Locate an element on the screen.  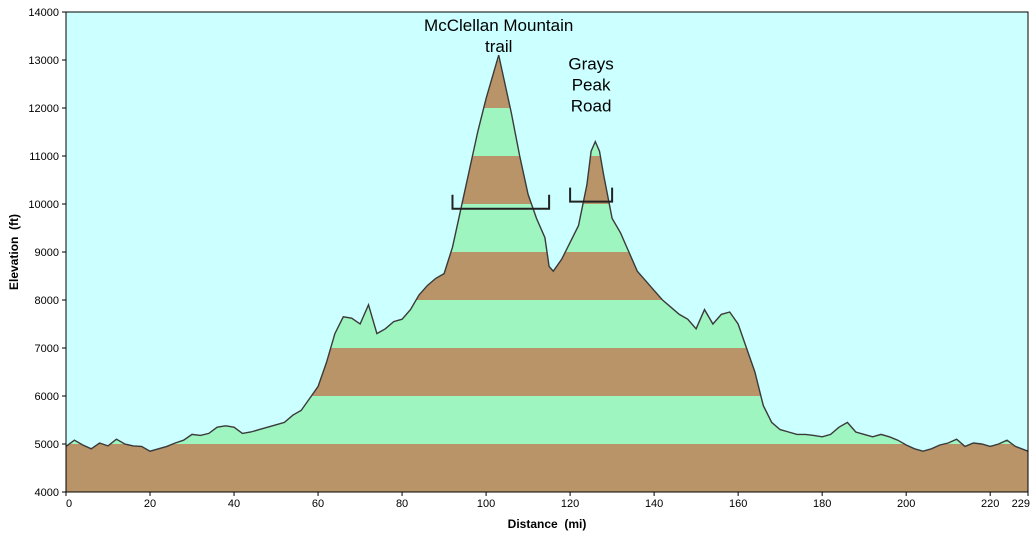
y-tick-label: 7000 is located at coordinates (47, 349).